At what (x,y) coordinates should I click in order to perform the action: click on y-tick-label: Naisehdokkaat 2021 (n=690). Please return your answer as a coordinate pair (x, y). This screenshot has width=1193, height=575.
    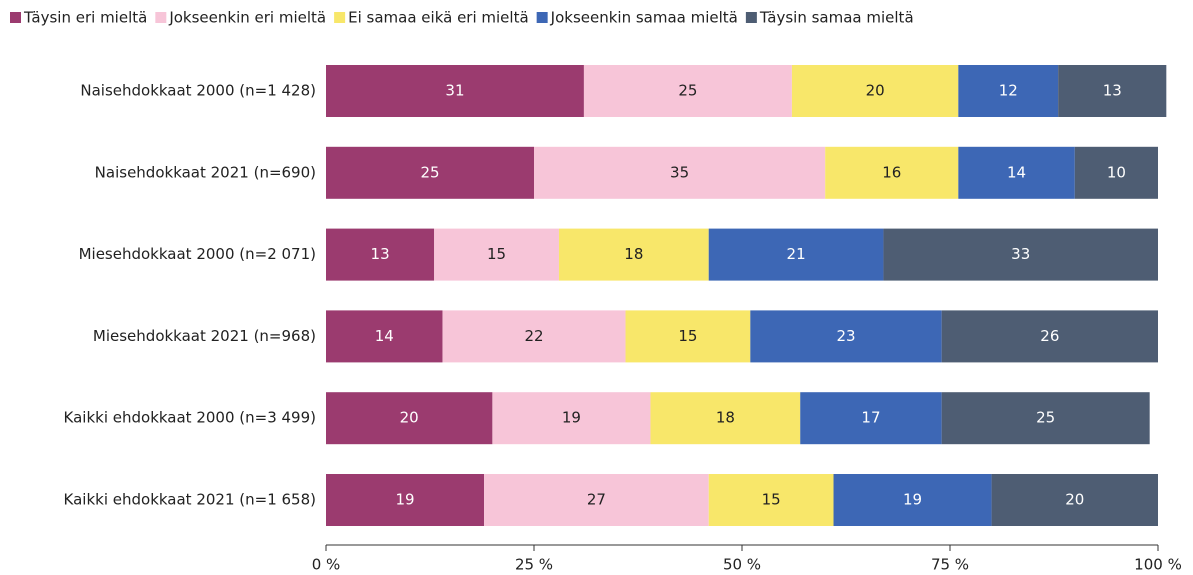
    Looking at the image, I should click on (205, 172).